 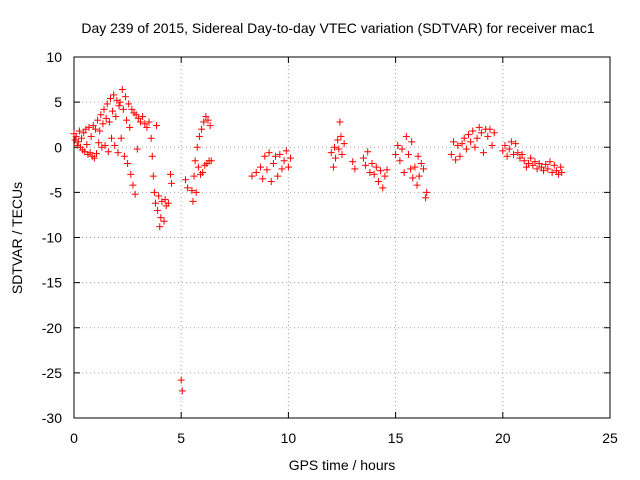 What do you see at coordinates (74, 438) in the screenshot?
I see `x-tick-label: 0` at bounding box center [74, 438].